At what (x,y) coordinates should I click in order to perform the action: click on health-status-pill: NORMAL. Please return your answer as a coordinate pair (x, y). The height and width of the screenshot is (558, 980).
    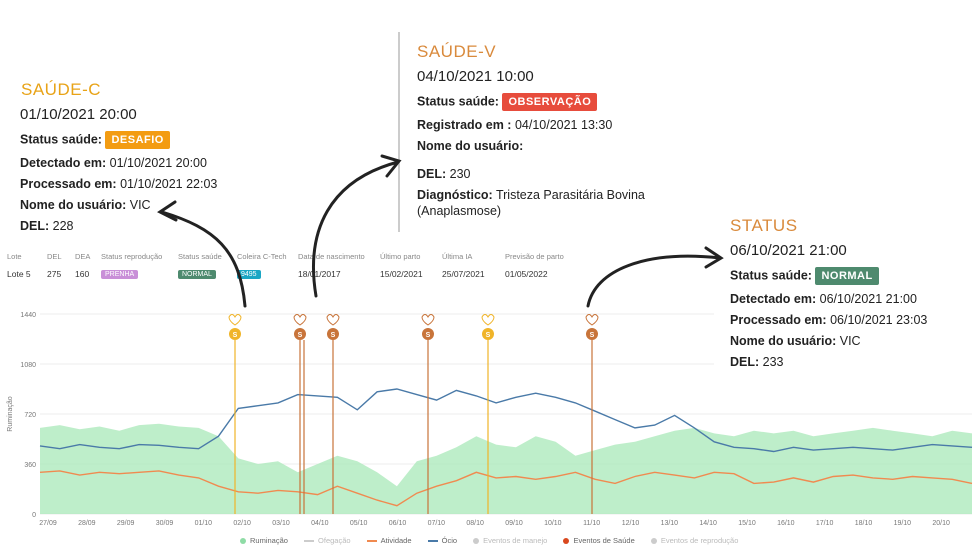
    Looking at the image, I should click on (197, 274).